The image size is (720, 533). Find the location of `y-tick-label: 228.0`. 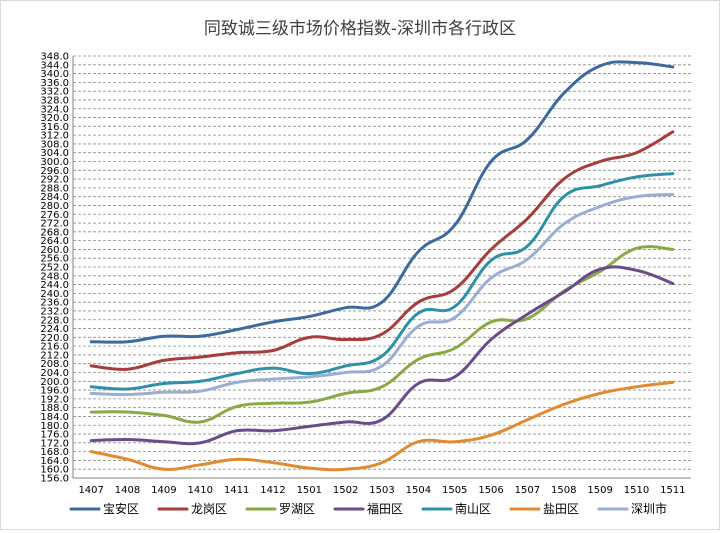

y-tick-label: 228.0 is located at coordinates (54, 320).